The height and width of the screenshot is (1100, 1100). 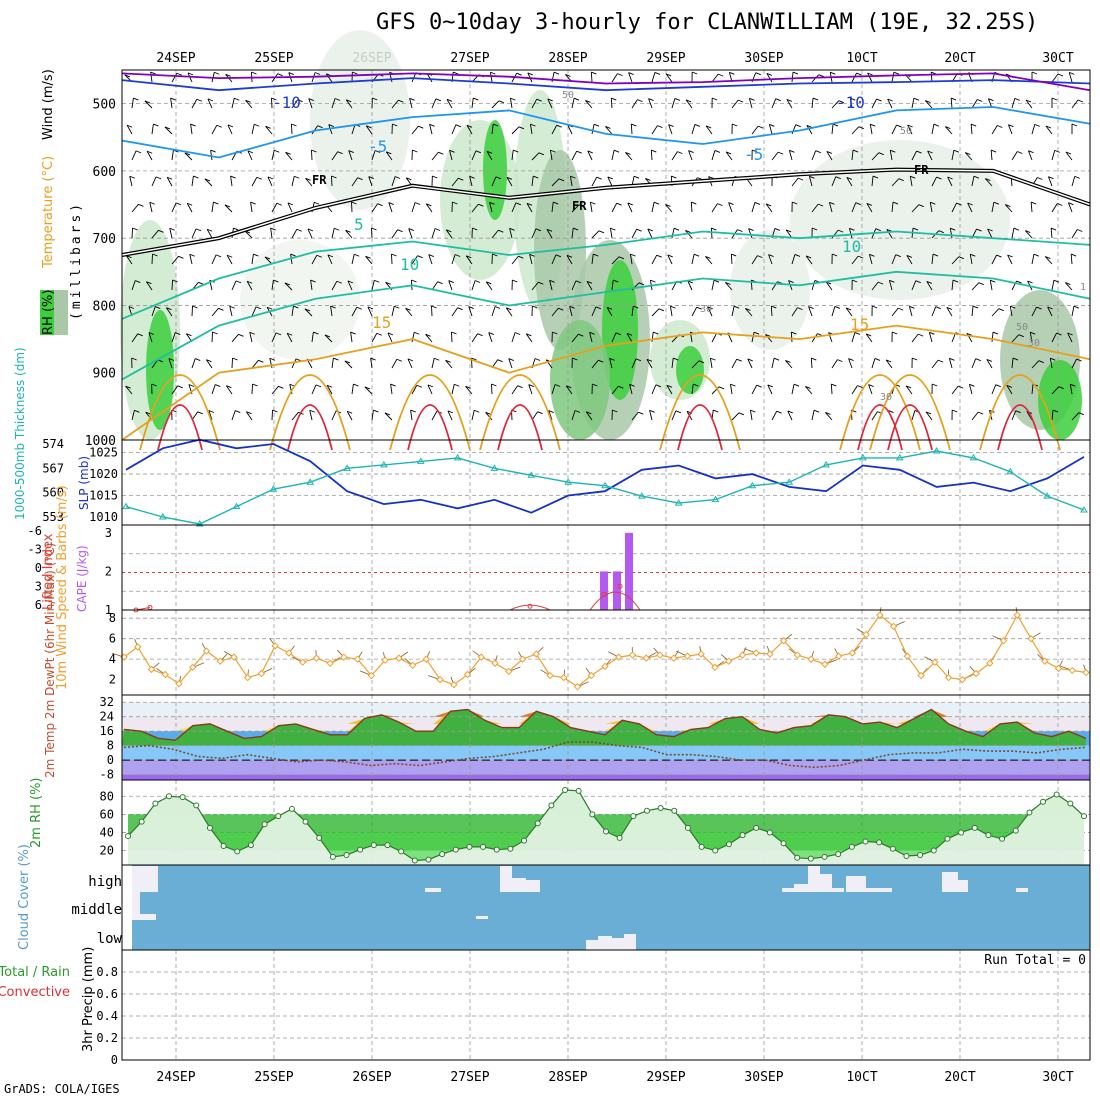 I want to click on cloud-level-label: middle, so click(x=96, y=910).